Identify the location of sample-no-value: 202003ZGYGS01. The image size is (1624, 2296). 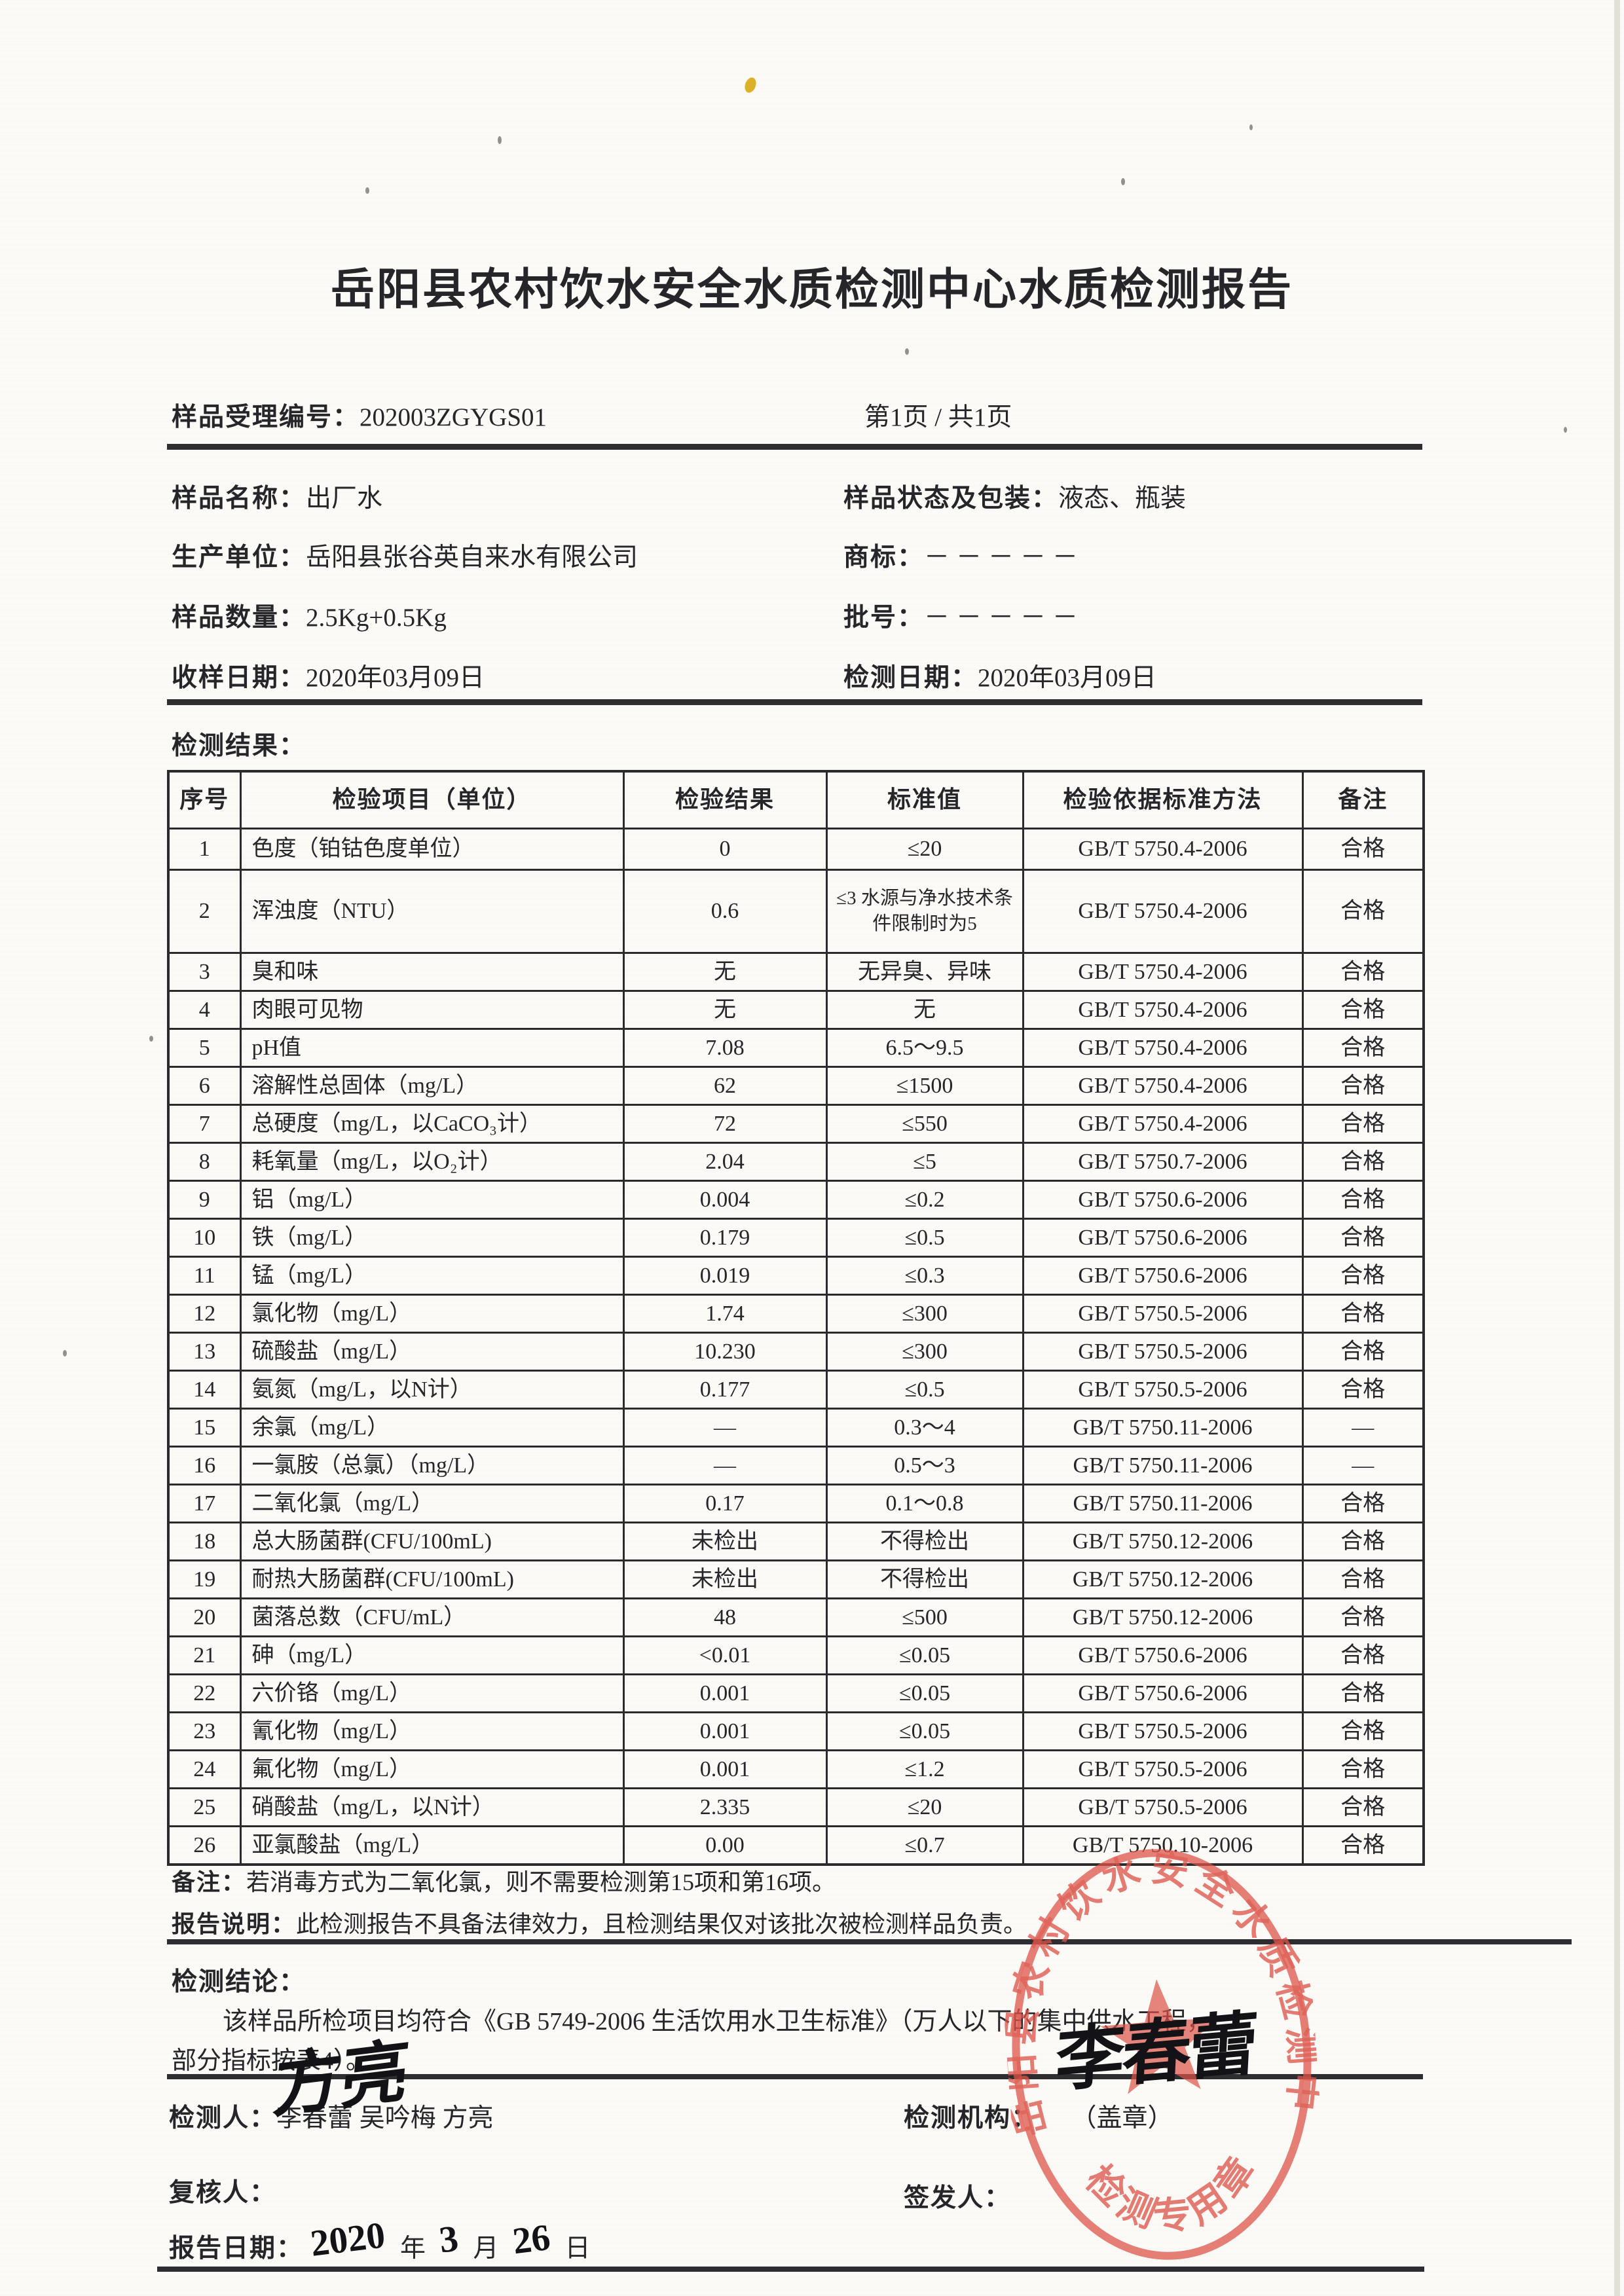
(453, 417).